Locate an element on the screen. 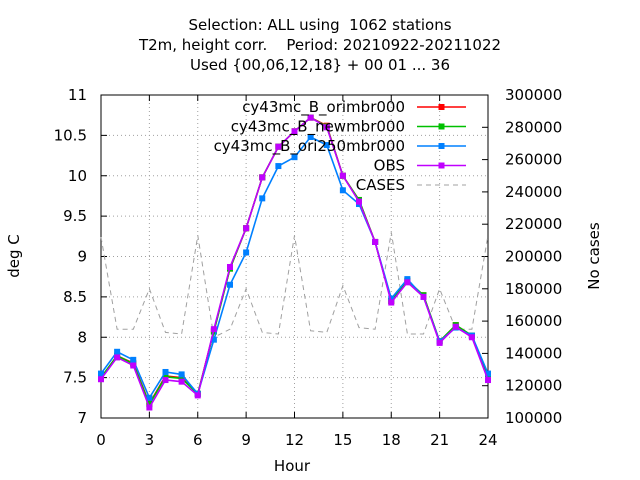  y-tick-label: 9 is located at coordinates (82, 257).